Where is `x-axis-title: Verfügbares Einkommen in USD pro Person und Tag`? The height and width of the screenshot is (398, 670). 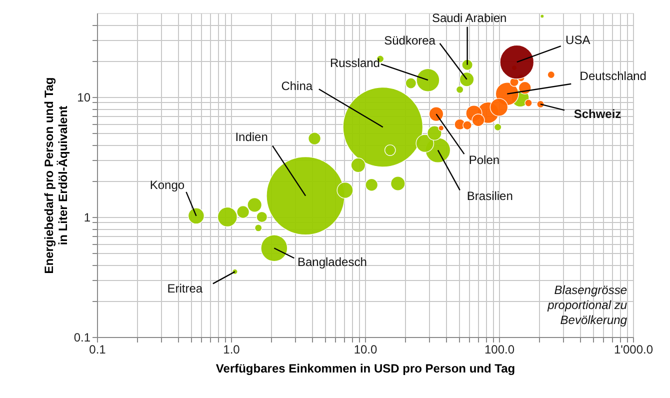 x-axis-title: Verfügbares Einkommen in USD pro Person und Tag is located at coordinates (366, 369).